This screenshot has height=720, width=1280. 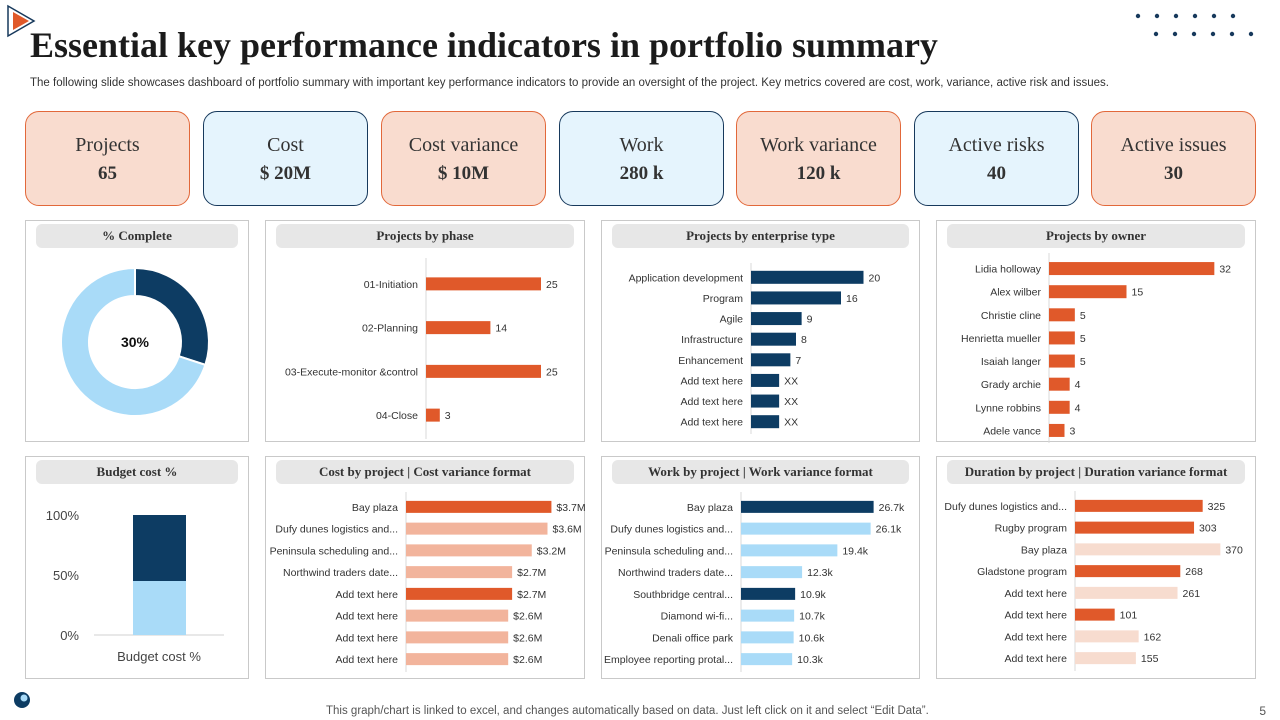 I want to click on kpi-card-work: Work 280 k, so click(x=641, y=158).